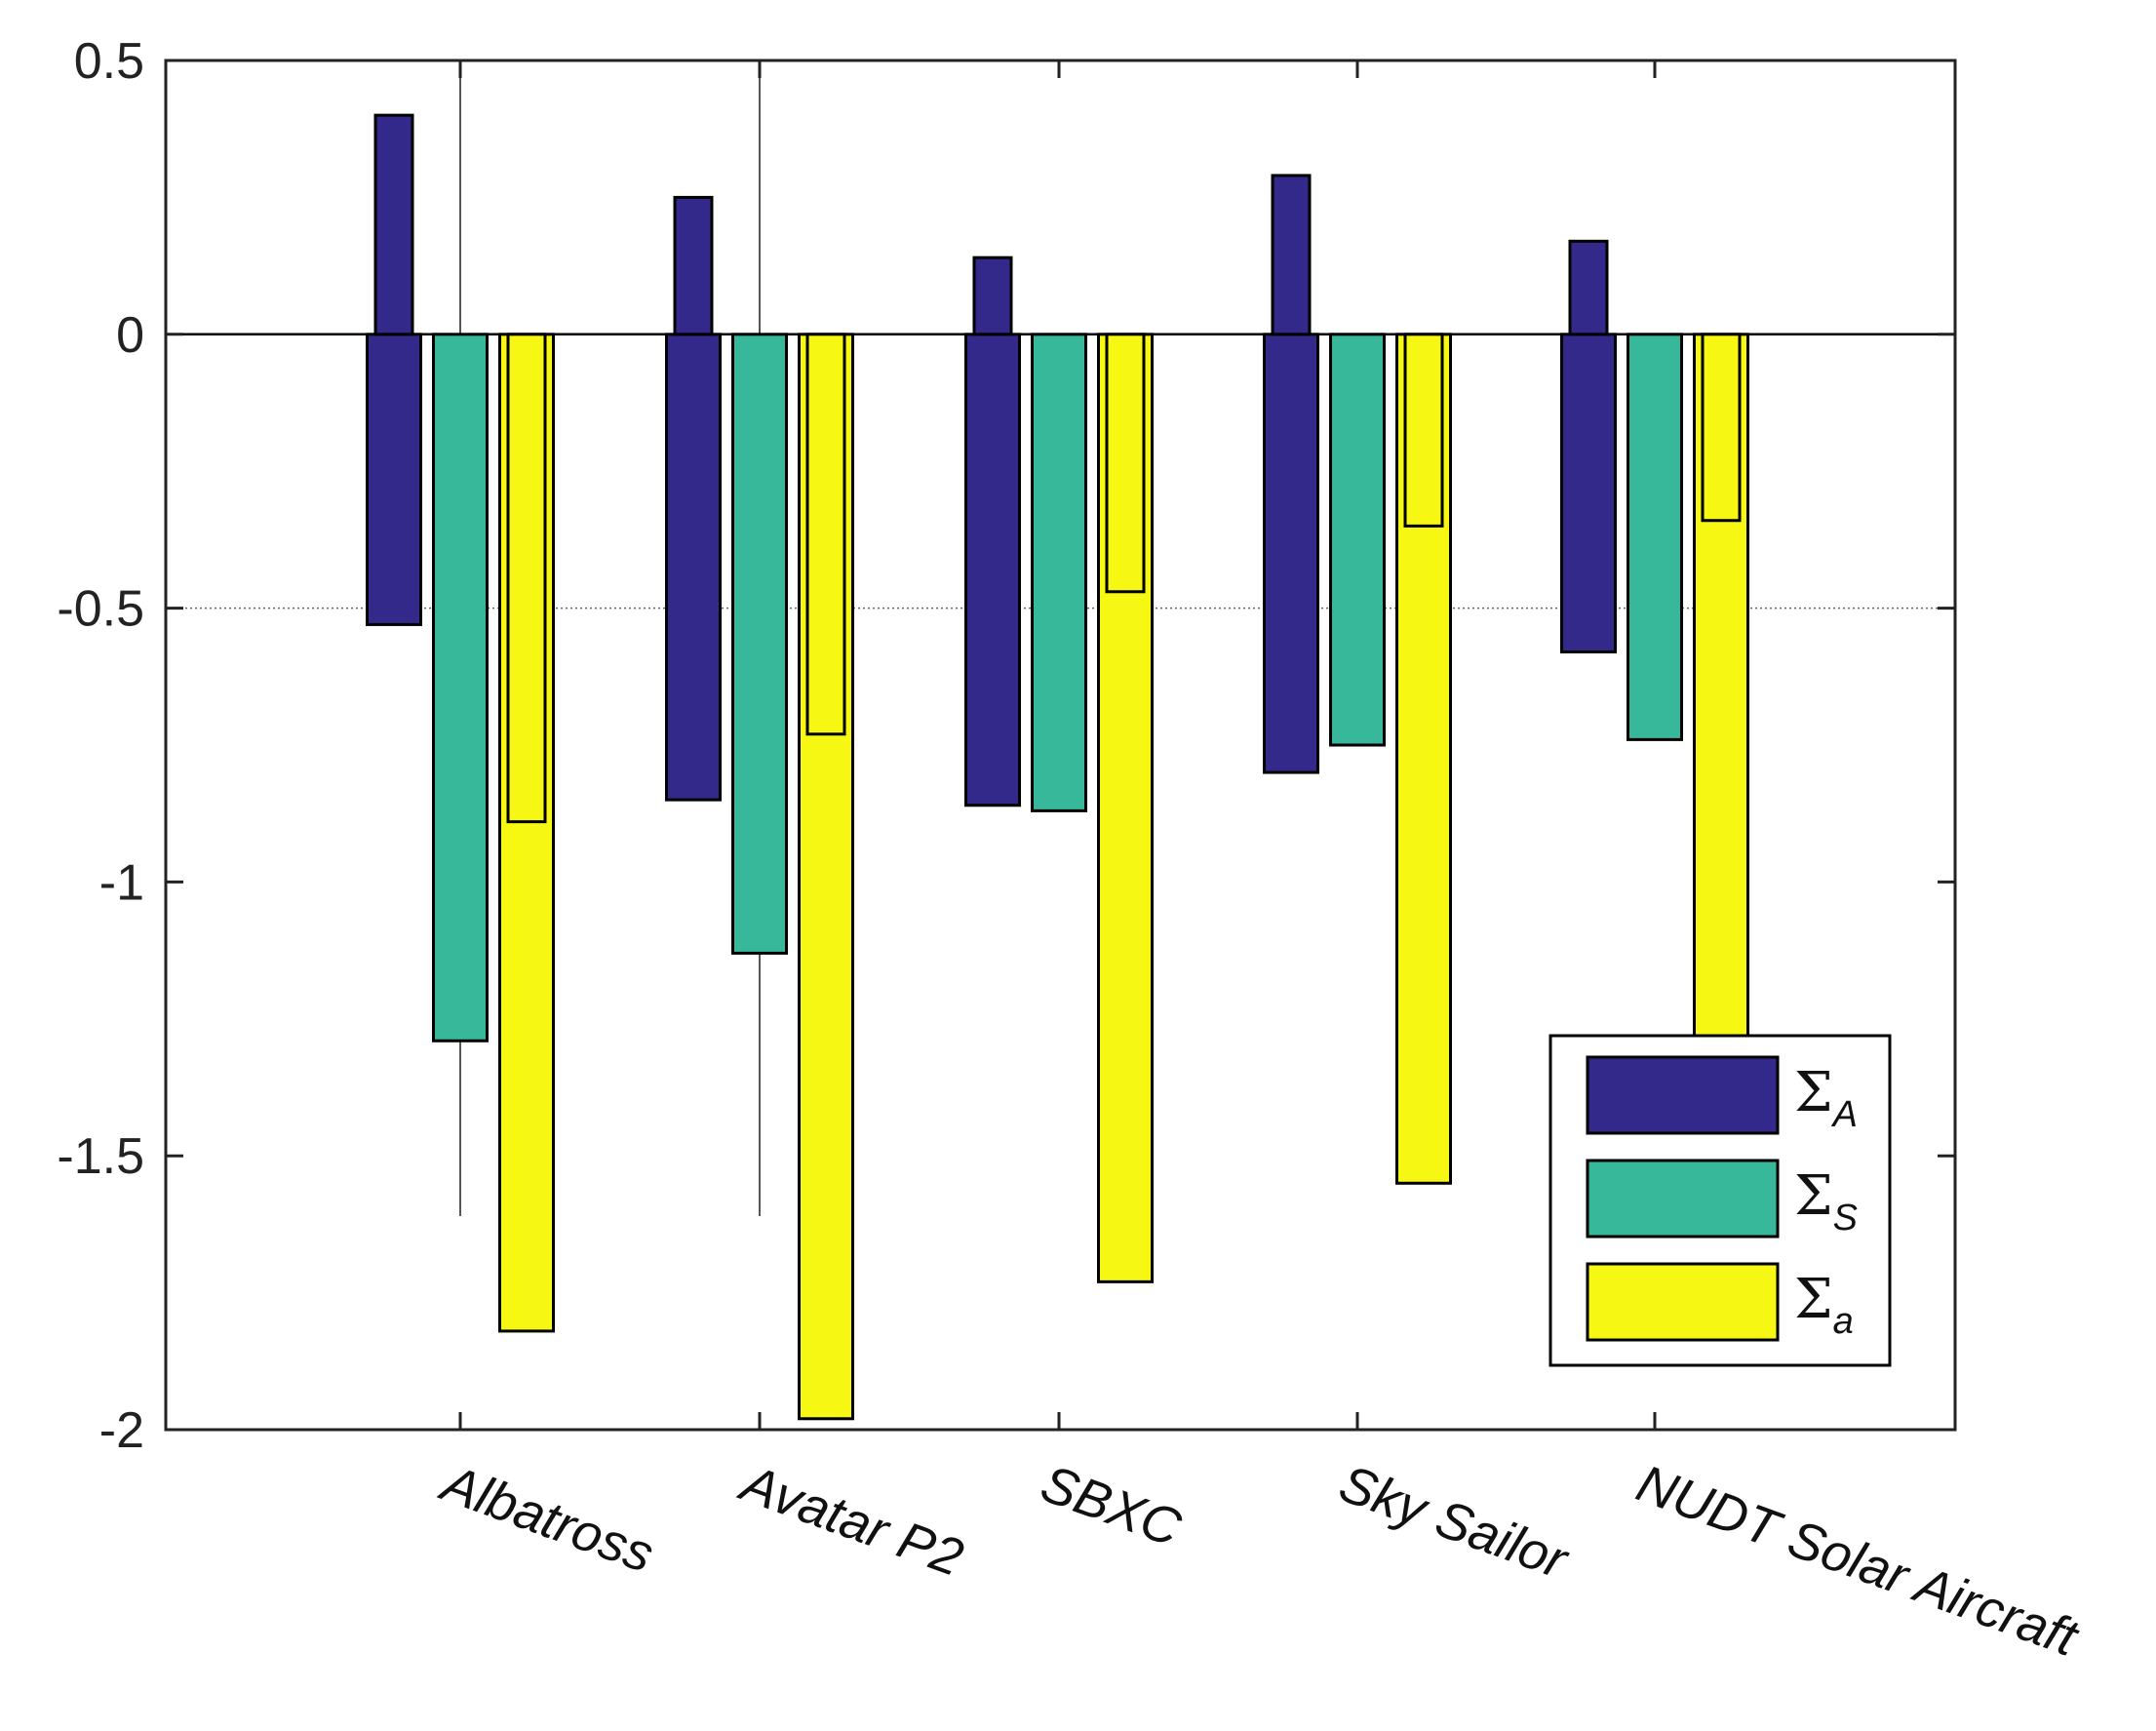 The image size is (2156, 1731). Describe the element at coordinates (1844, 1114) in the screenshot. I see `legend-subscript: A` at that location.